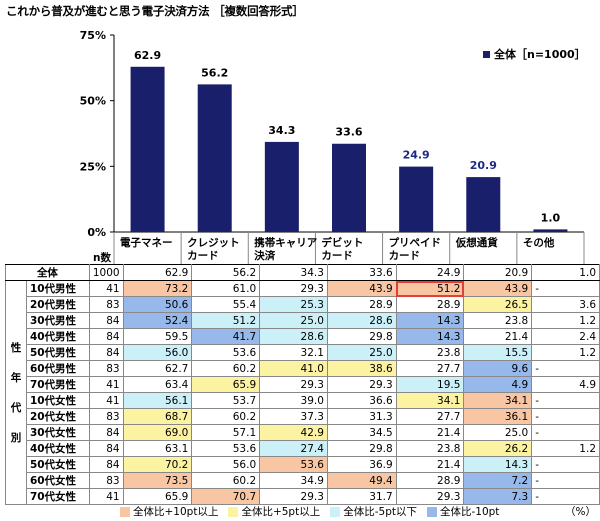  What do you see at coordinates (274, 511) in the screenshot?
I see `key-item: 全体比+5pt以上` at bounding box center [274, 511].